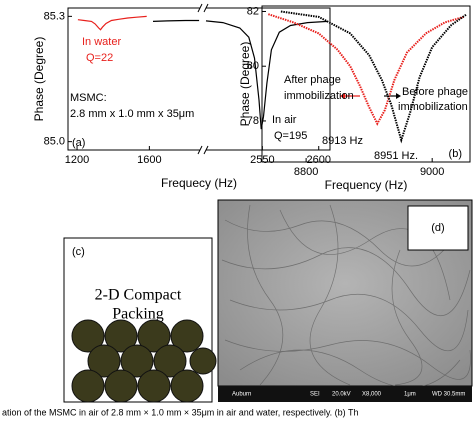  Describe the element at coordinates (88, 98) in the screenshot. I see `annotation: MSMC:` at that location.